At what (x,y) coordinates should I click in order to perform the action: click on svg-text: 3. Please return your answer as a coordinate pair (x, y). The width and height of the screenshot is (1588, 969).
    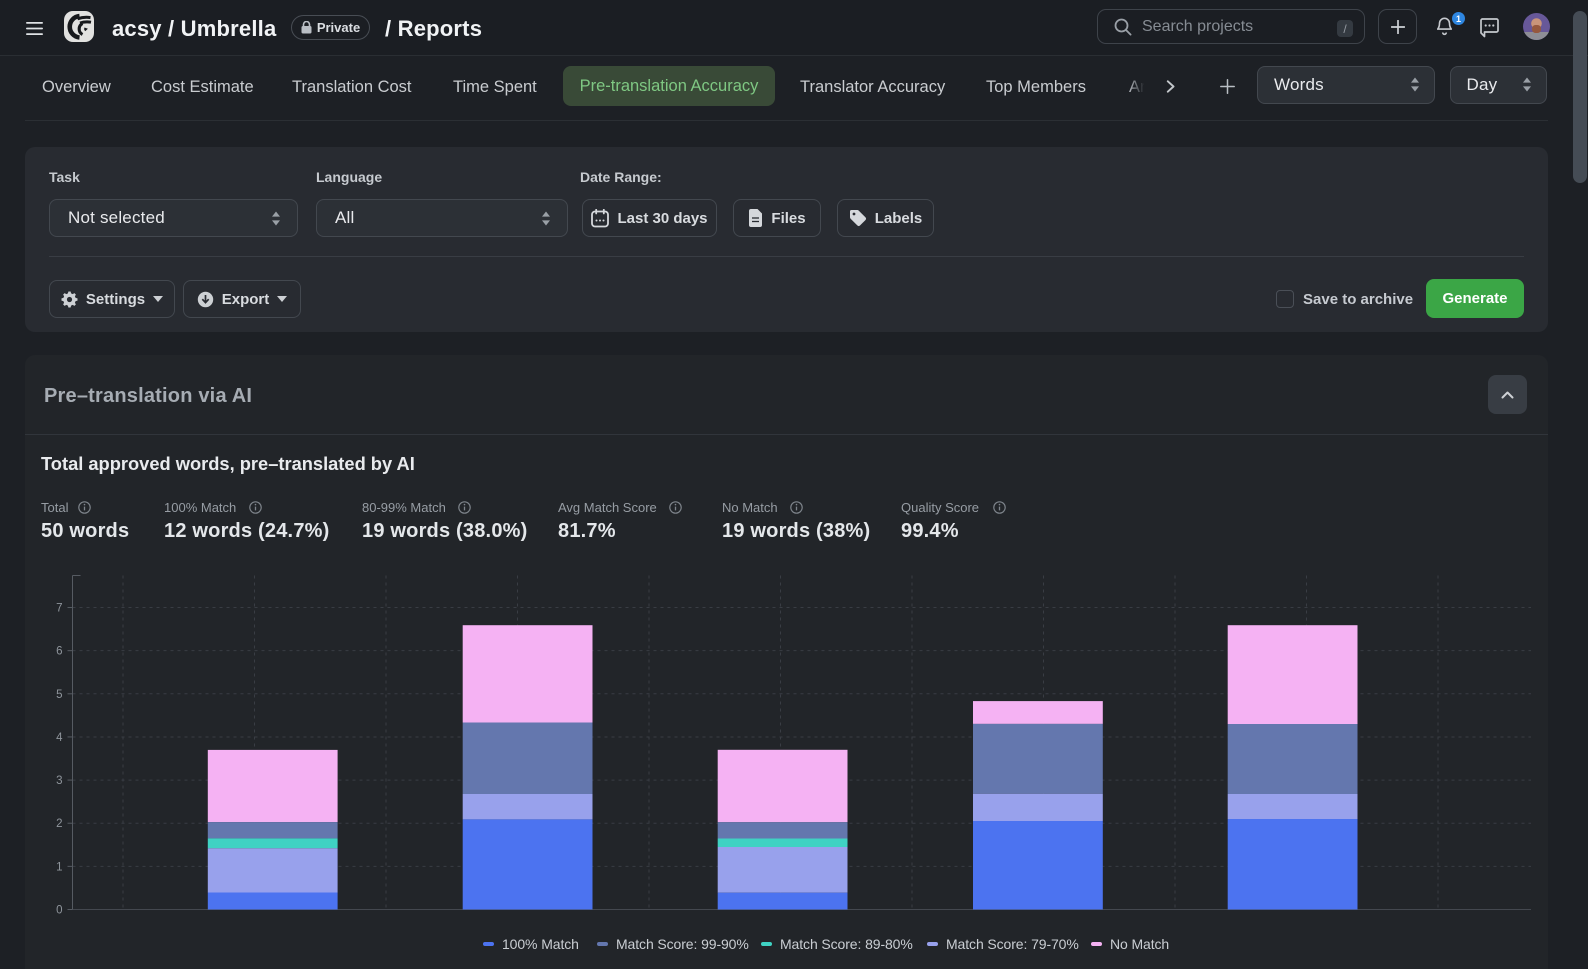
    Looking at the image, I should click on (59, 781).